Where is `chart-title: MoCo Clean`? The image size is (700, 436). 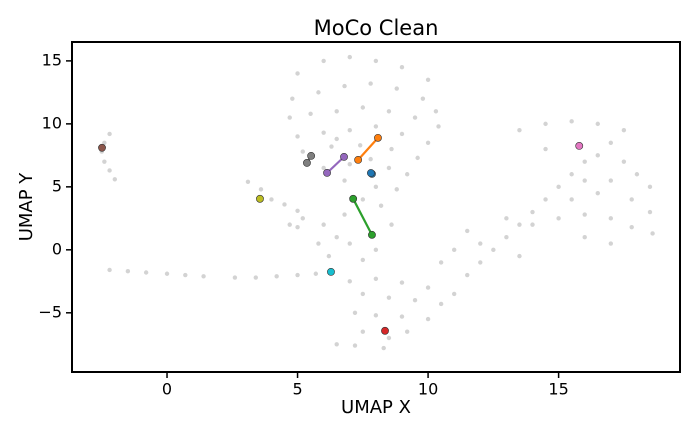
chart-title: MoCo Clean is located at coordinates (376, 28).